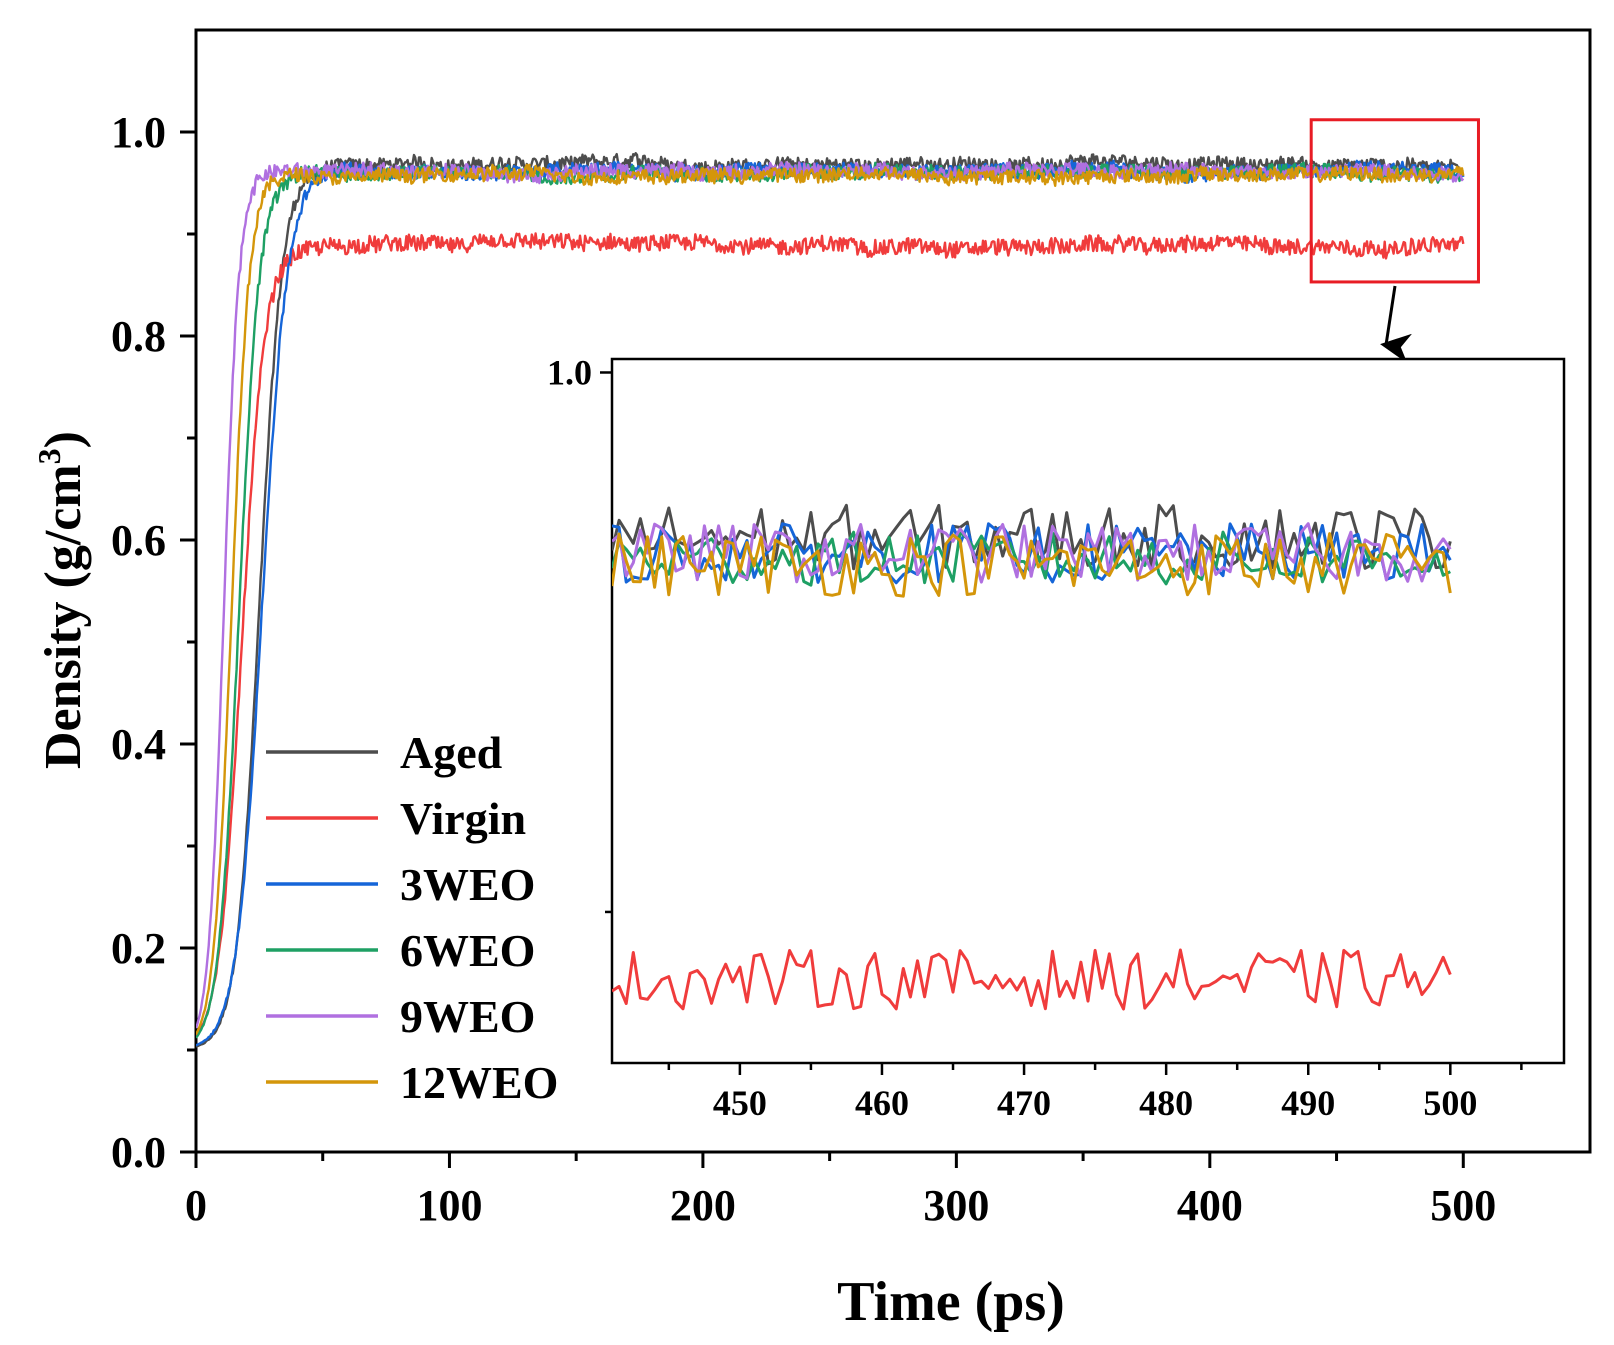  I want to click on legend-label-3weo: 3WEO, so click(467, 884).